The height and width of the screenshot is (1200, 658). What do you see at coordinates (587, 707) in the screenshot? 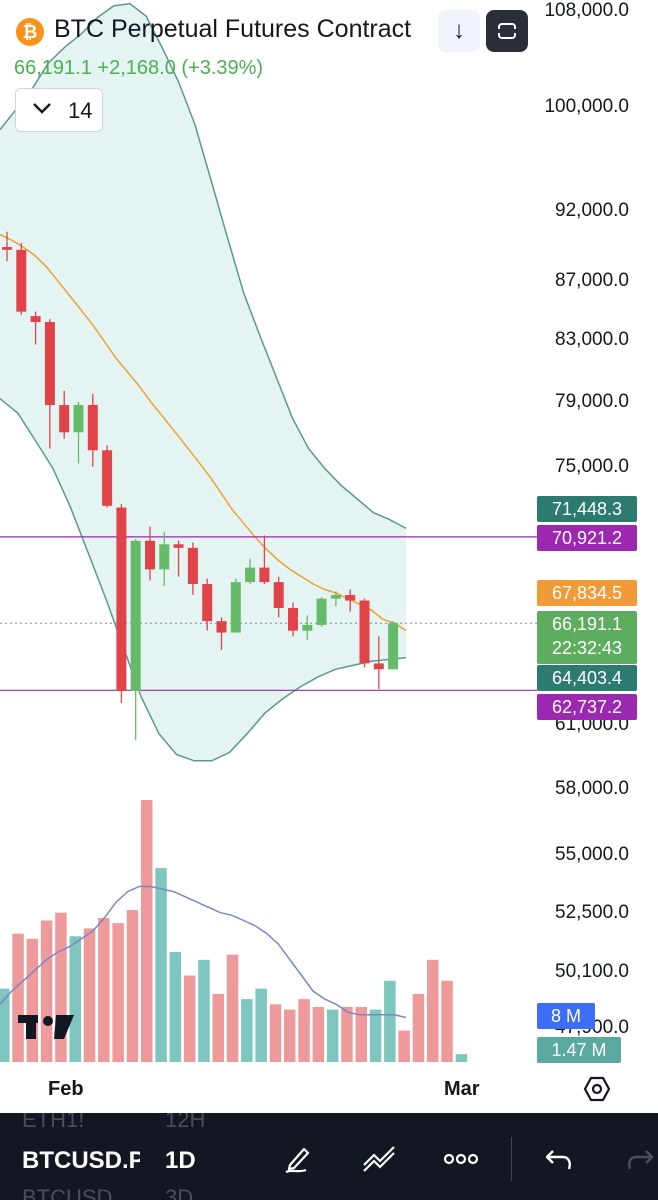
I see `level-low-tag: 62,737.2` at bounding box center [587, 707].